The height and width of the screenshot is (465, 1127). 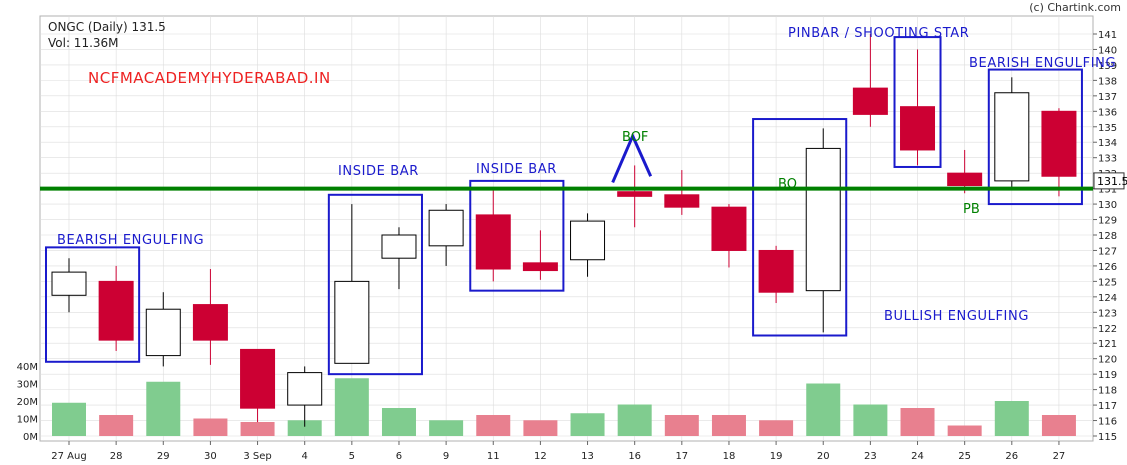 I want to click on date-tick-label: 18, so click(x=729, y=456).